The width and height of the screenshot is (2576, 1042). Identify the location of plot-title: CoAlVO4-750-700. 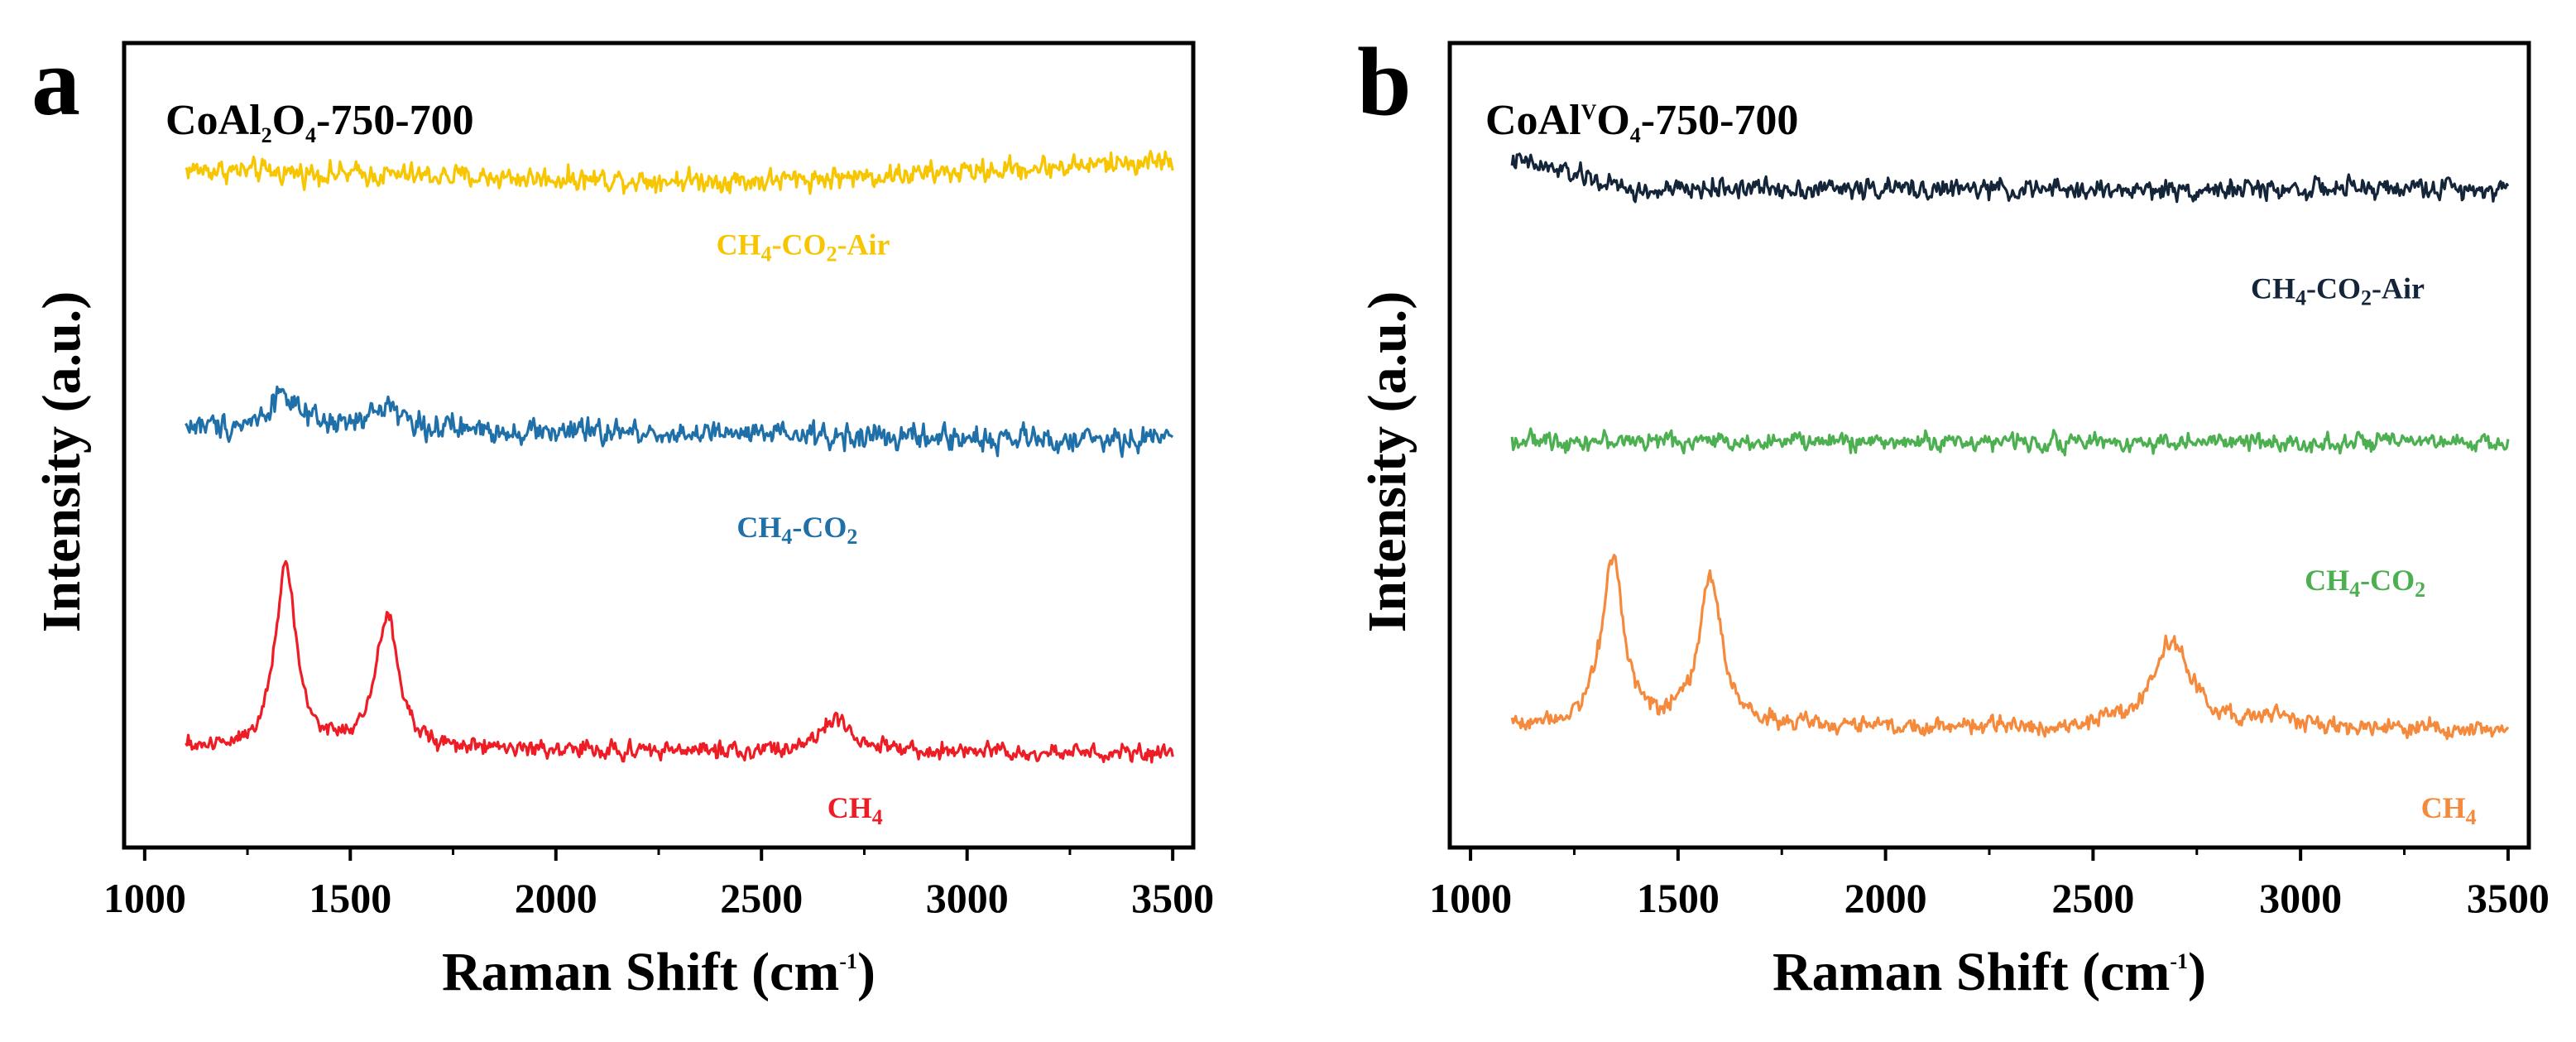
(1642, 122).